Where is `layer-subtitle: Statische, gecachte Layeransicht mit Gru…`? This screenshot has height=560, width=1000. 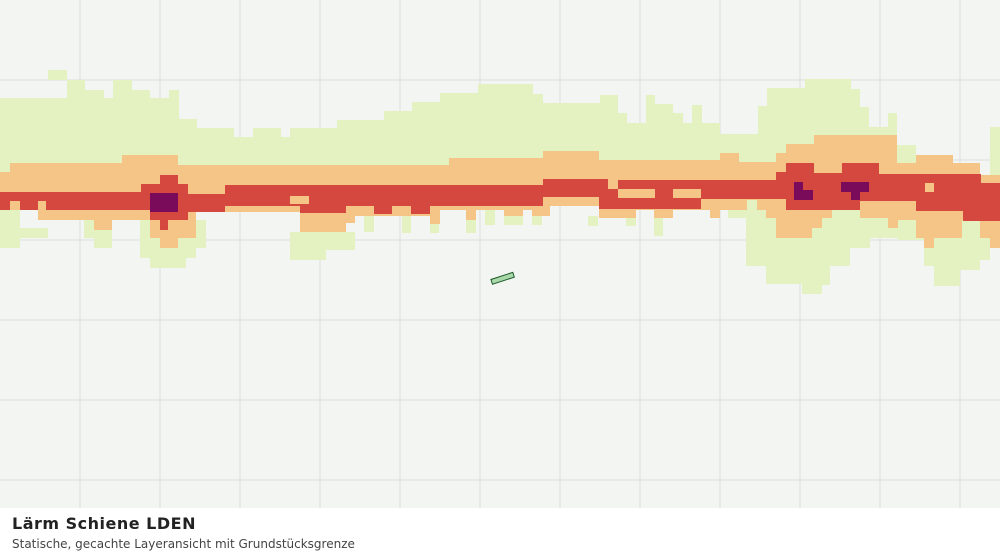
layer-subtitle: Statische, gecachte Layeransicht mit Gru… is located at coordinates (183, 544).